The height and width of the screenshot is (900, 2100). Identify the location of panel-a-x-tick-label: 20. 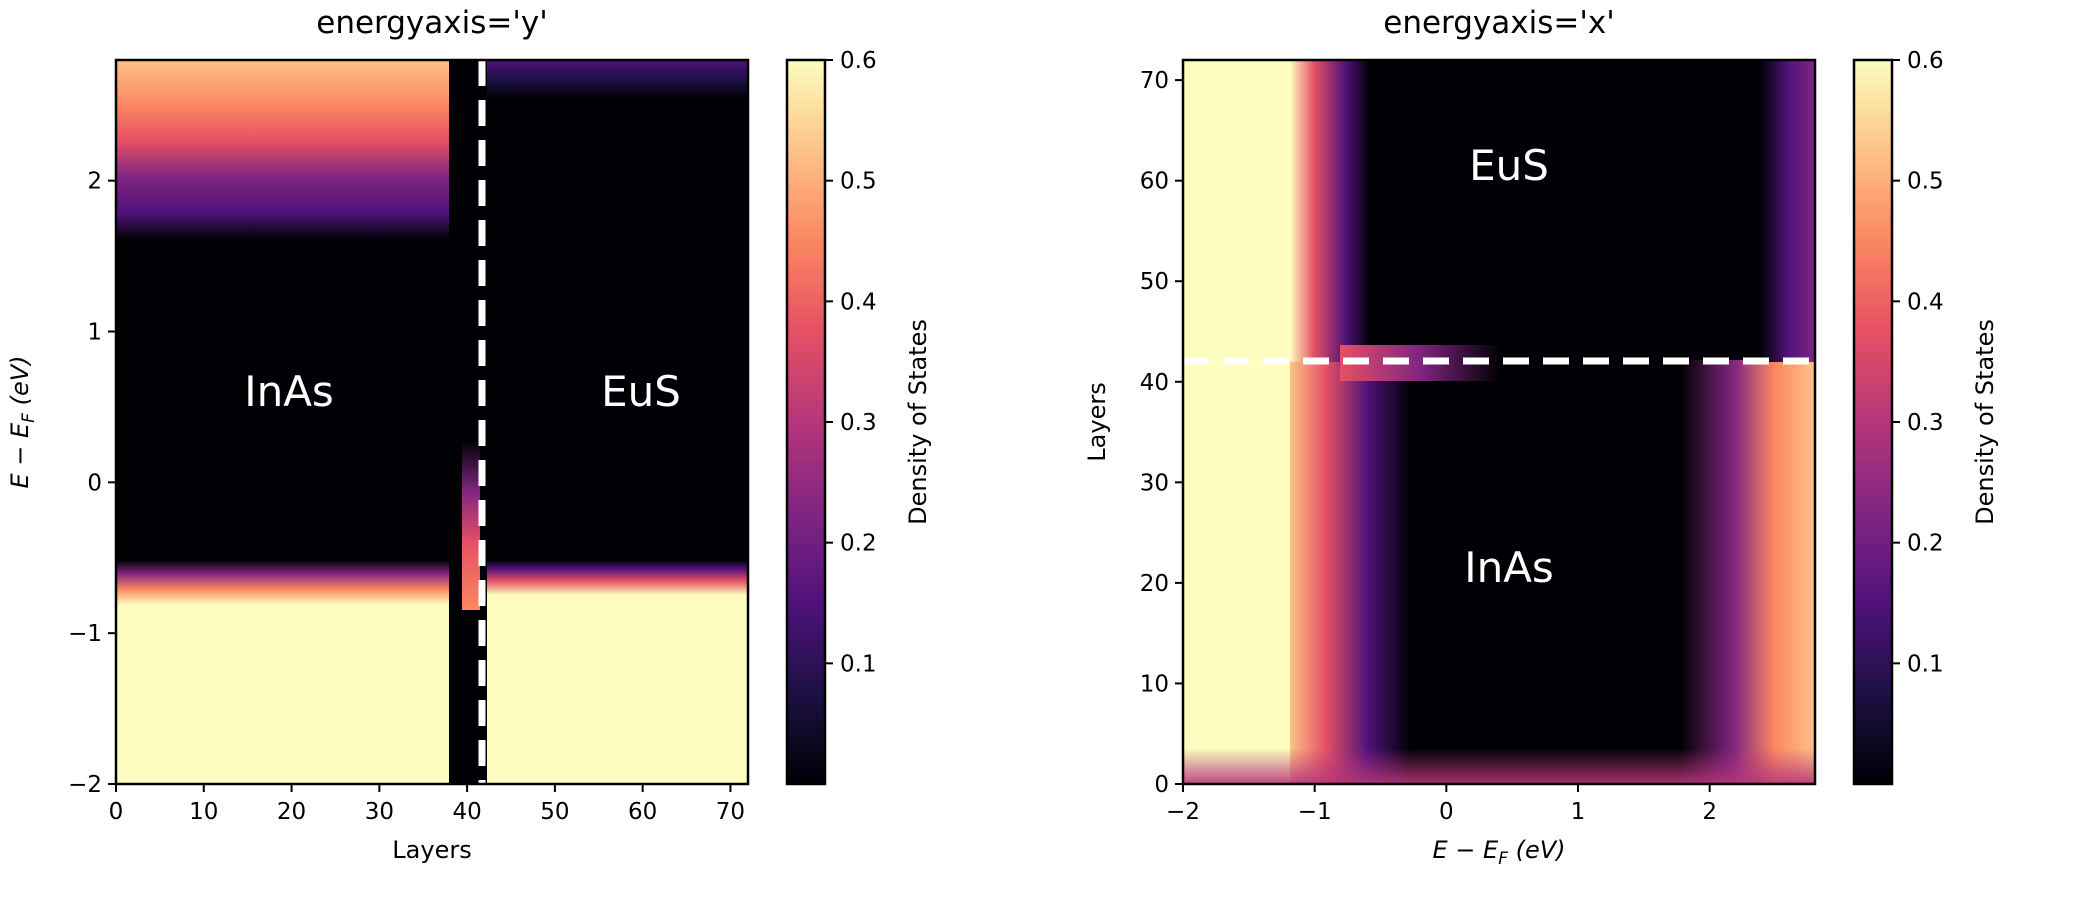
(291, 812).